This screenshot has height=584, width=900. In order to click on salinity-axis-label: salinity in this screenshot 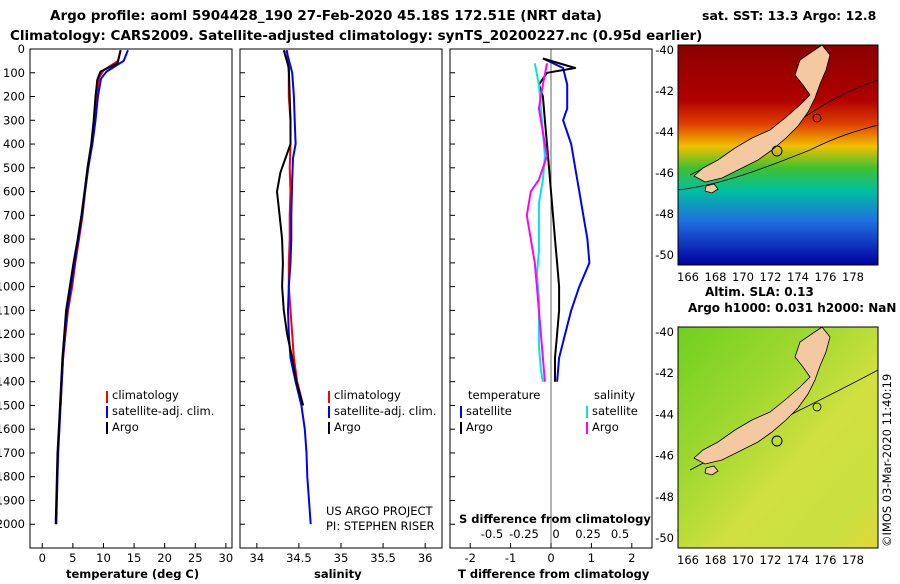, I will do `click(338, 573)`.